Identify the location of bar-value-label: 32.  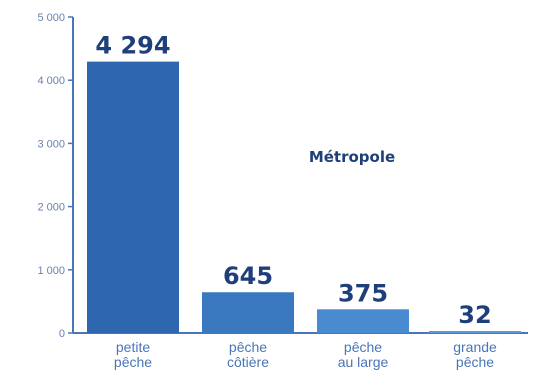
(474, 315).